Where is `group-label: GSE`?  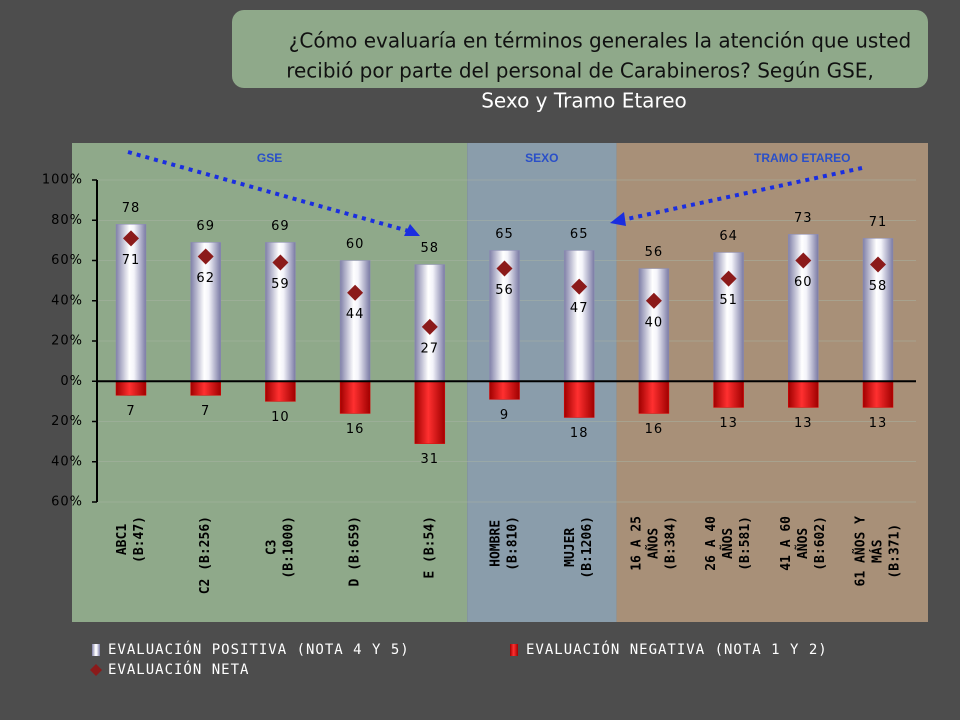 group-label: GSE is located at coordinates (269, 158).